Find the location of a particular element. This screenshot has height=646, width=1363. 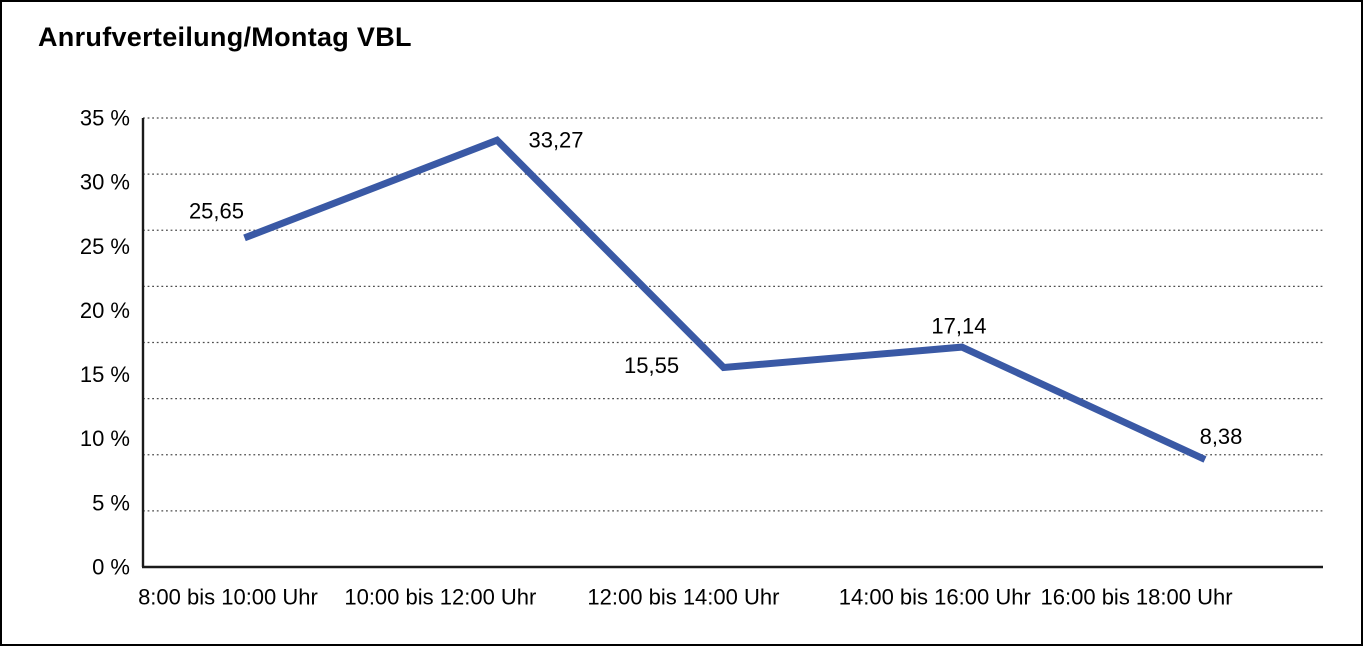

y-tick-label: 25 % is located at coordinates (105, 246).